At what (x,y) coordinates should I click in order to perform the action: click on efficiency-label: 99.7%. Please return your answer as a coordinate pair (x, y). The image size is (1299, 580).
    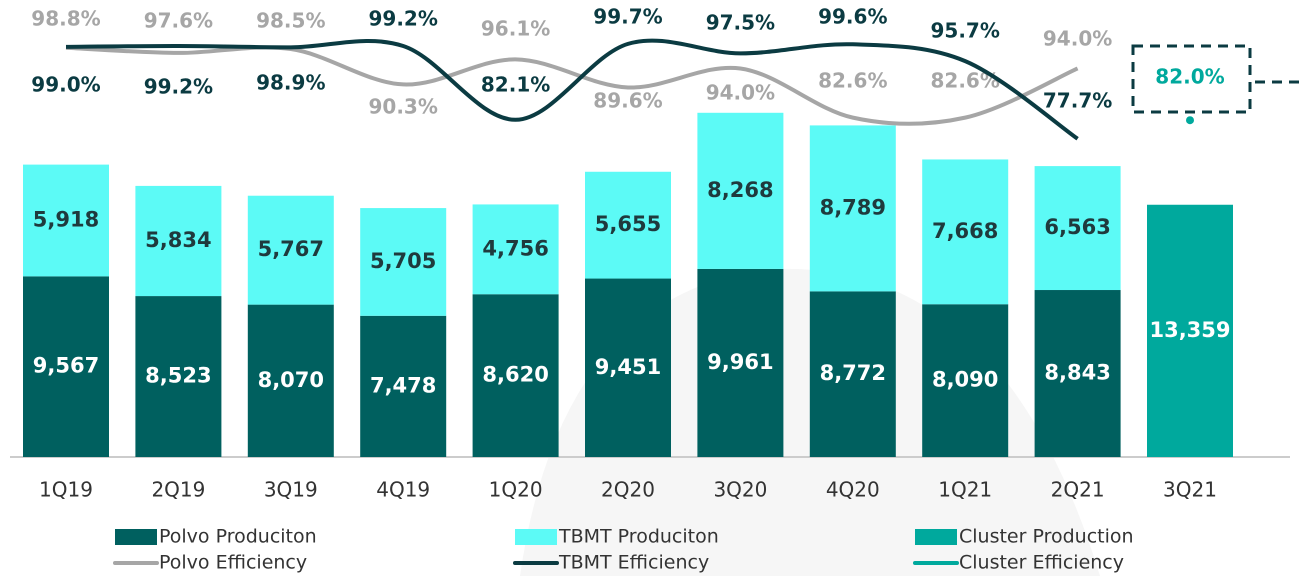
    Looking at the image, I should click on (627, 17).